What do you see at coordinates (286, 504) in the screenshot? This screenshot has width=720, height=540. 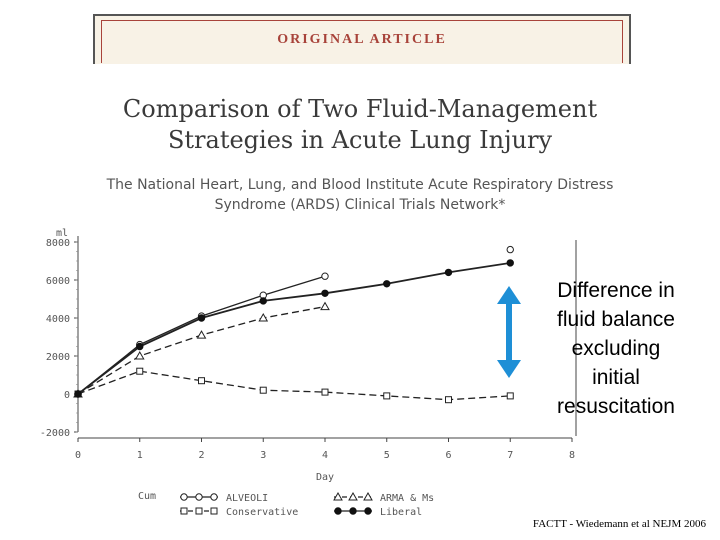 I see `chart-legend: Cum ALVEOLI ARMA & Ms Conservative Liberal` at bounding box center [286, 504].